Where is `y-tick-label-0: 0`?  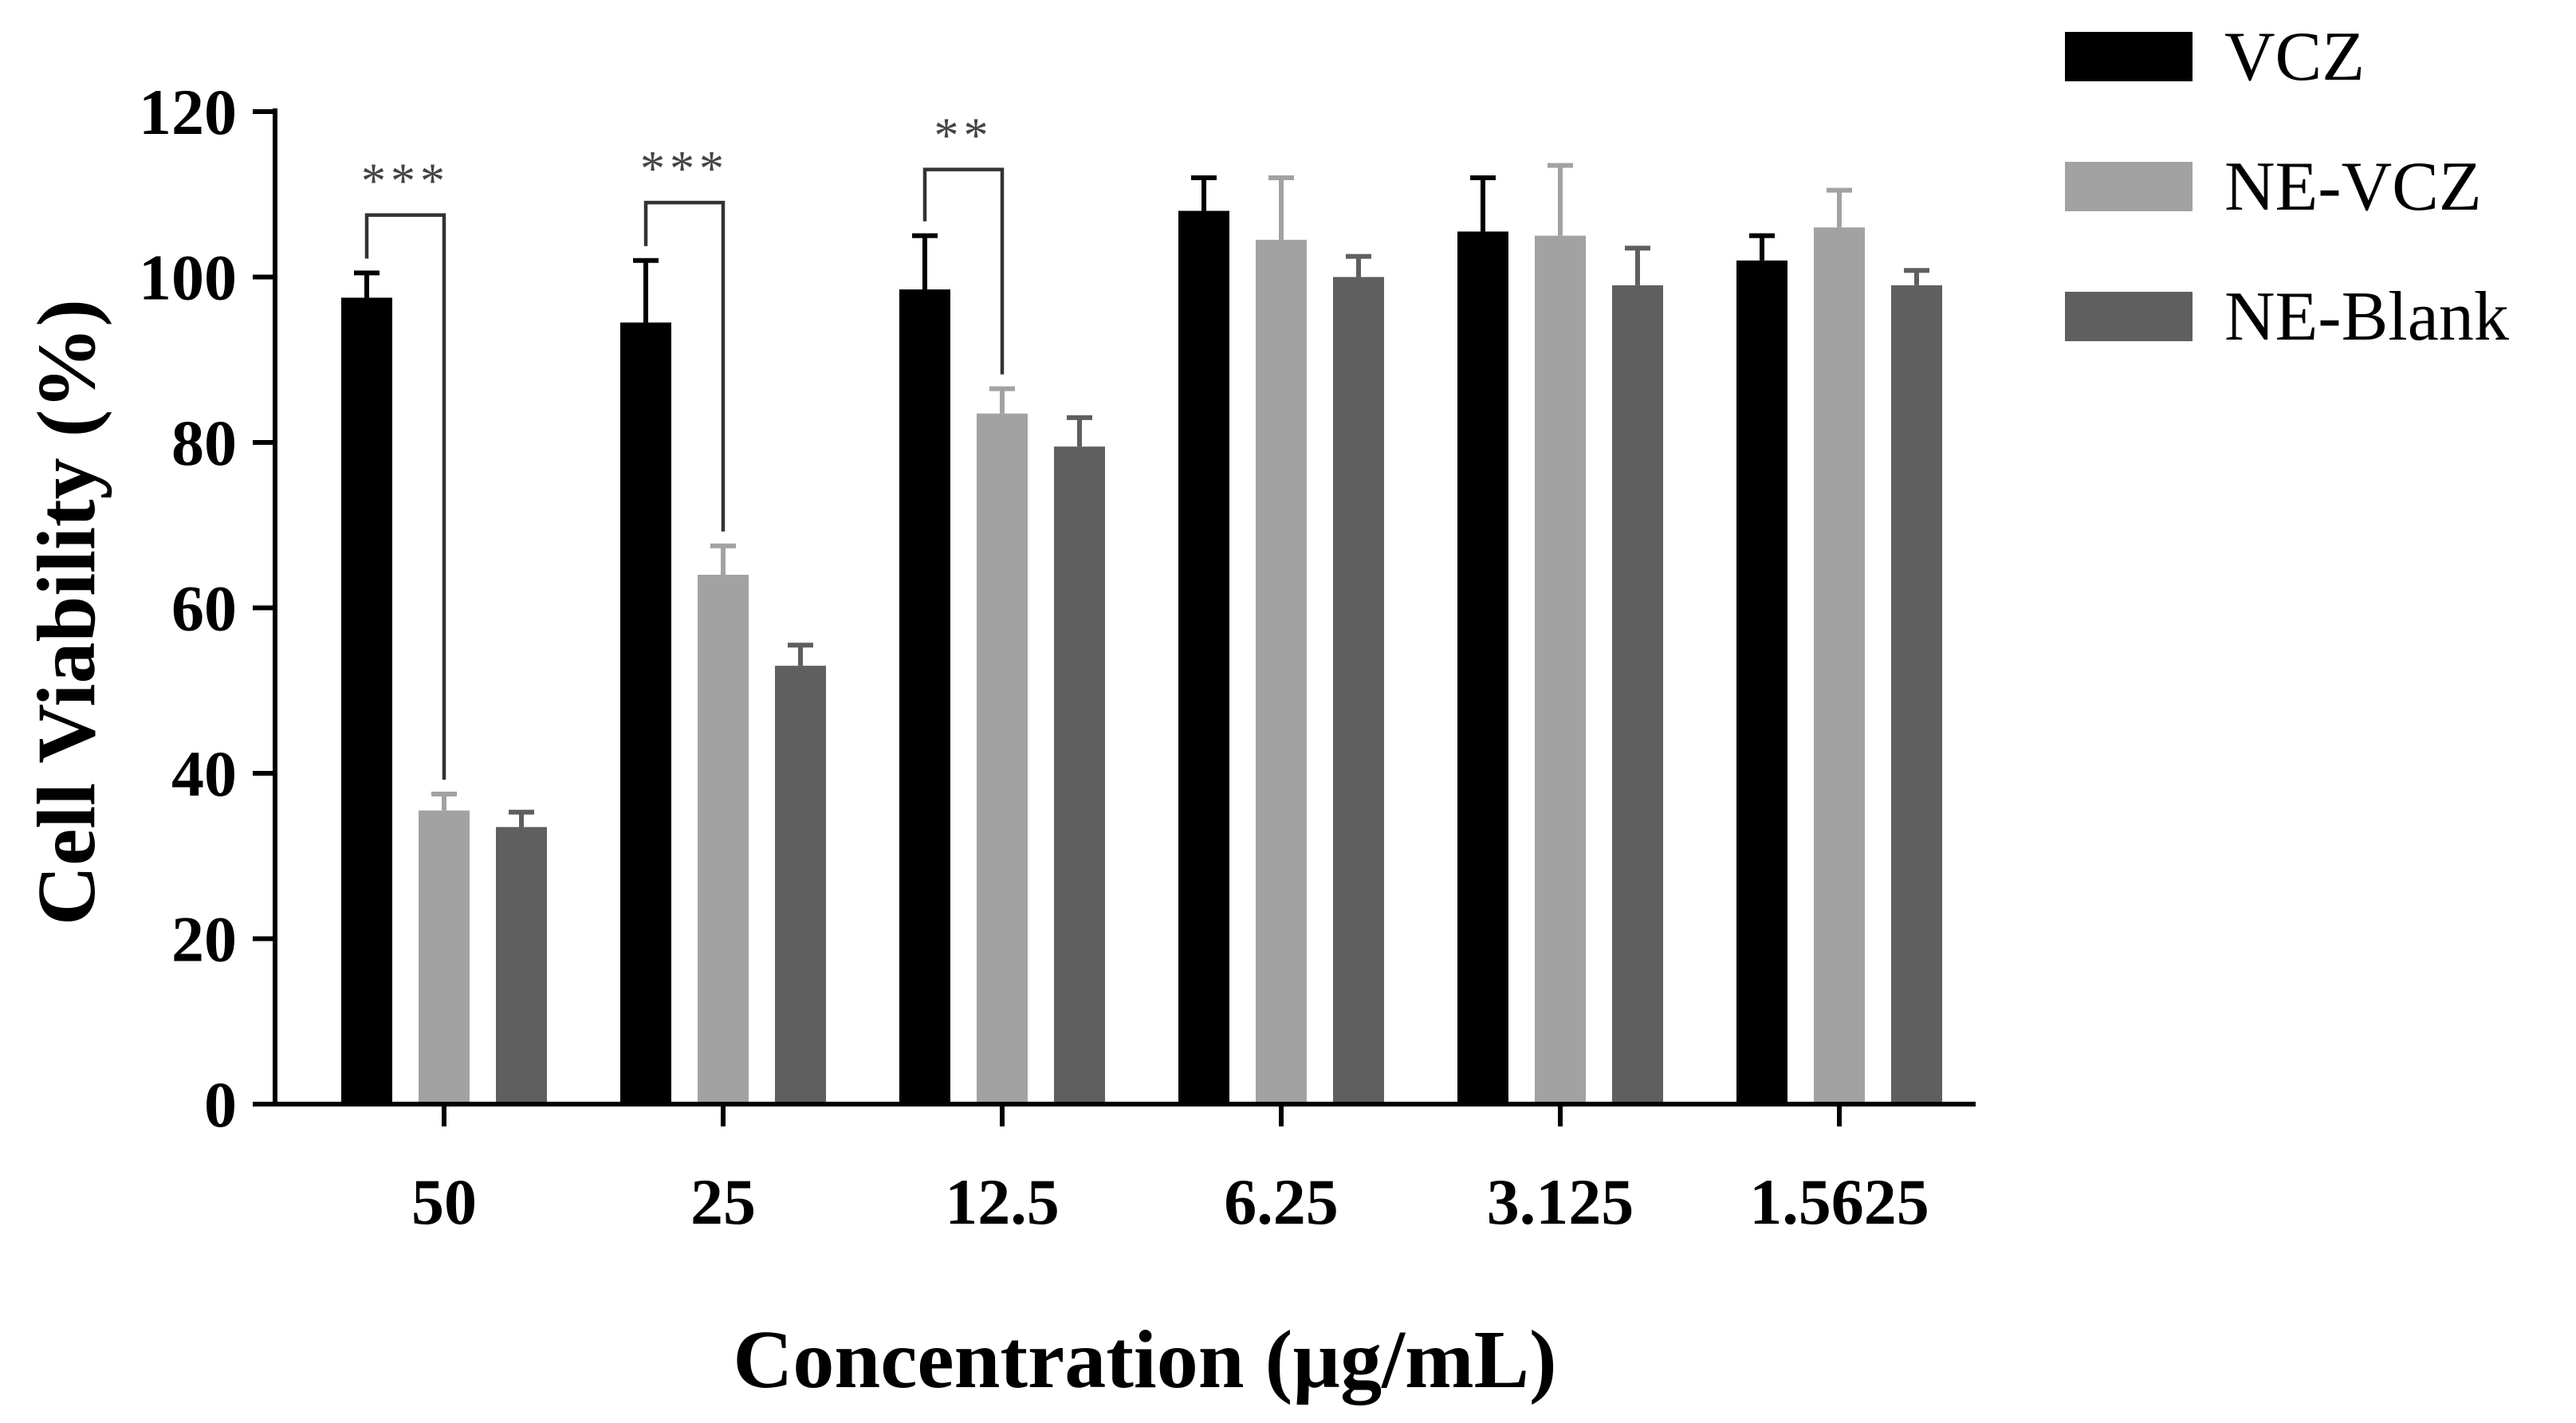
y-tick-label-0: 0 is located at coordinates (221, 1104).